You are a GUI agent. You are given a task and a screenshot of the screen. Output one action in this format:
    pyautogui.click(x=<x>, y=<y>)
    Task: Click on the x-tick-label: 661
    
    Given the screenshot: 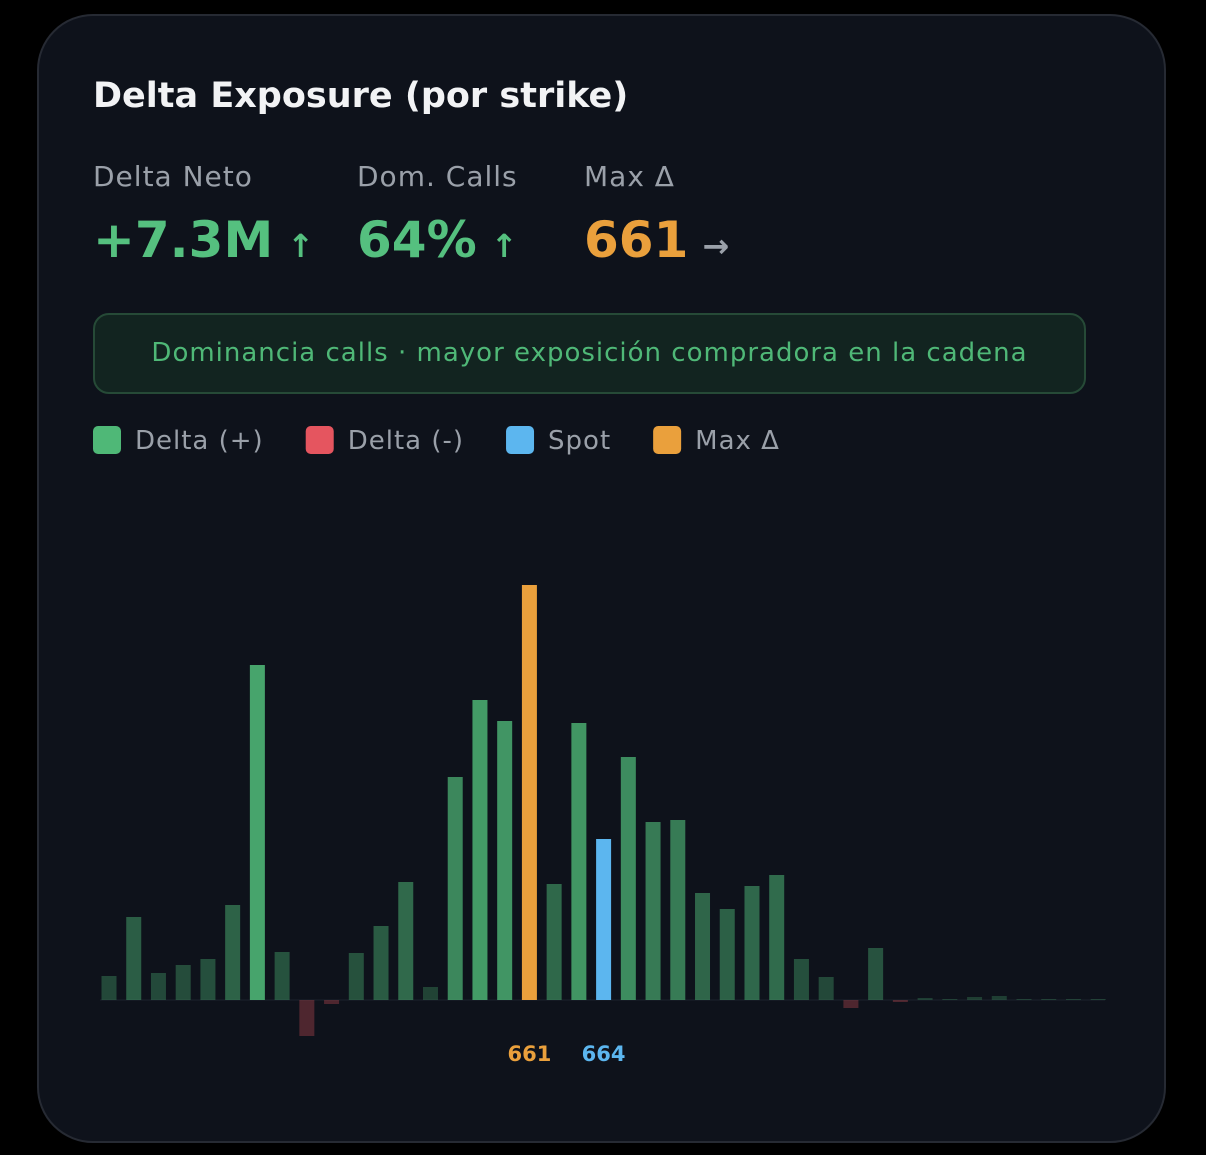 What is the action you would take?
    pyautogui.click(x=529, y=1054)
    